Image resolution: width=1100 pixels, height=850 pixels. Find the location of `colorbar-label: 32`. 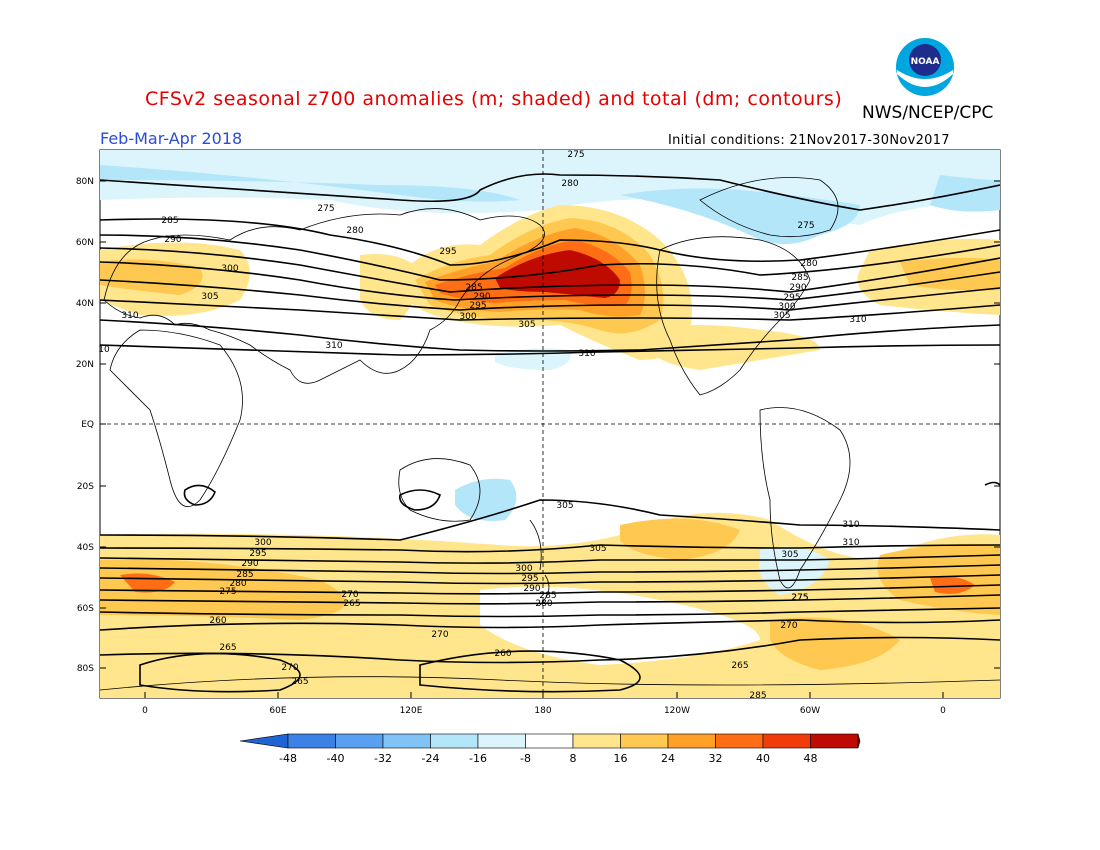

colorbar-label: 32 is located at coordinates (716, 758).